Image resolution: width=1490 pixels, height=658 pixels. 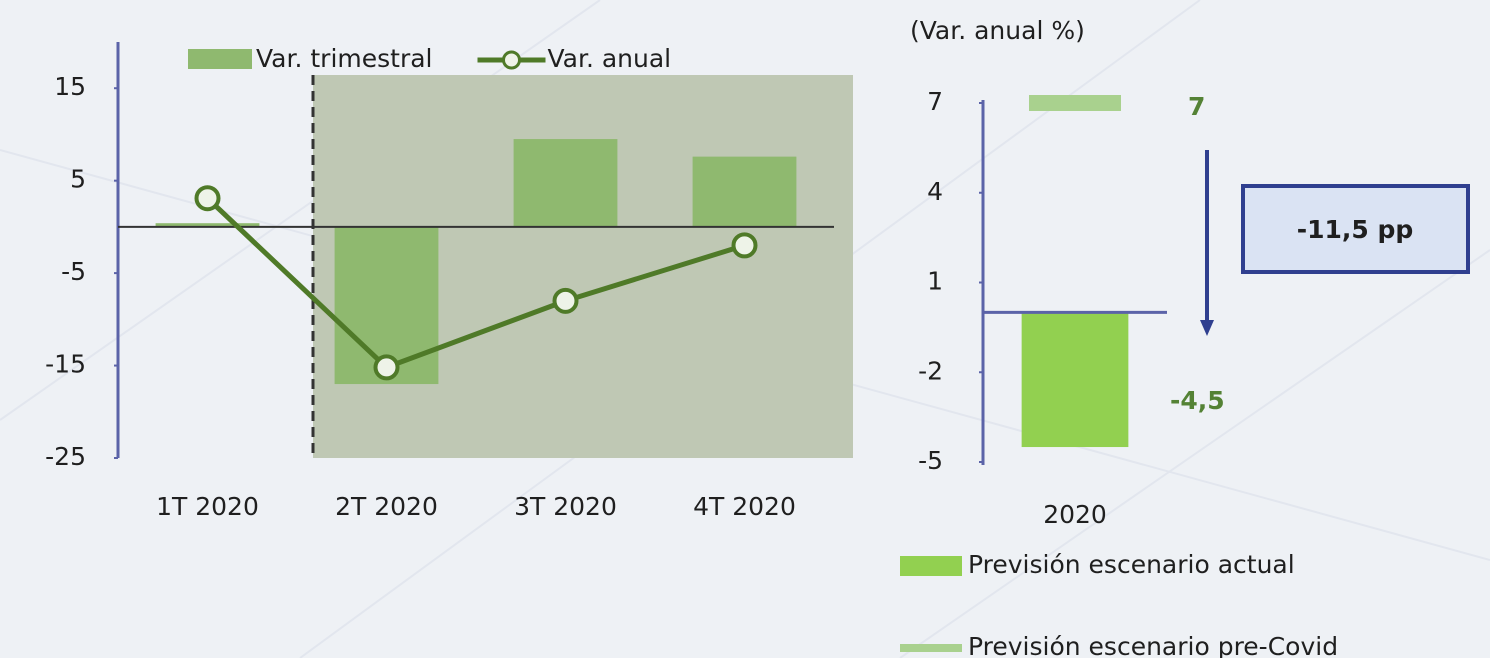 What do you see at coordinates (1131, 564) in the screenshot?
I see `legend-label: Previsión escenario actual` at bounding box center [1131, 564].